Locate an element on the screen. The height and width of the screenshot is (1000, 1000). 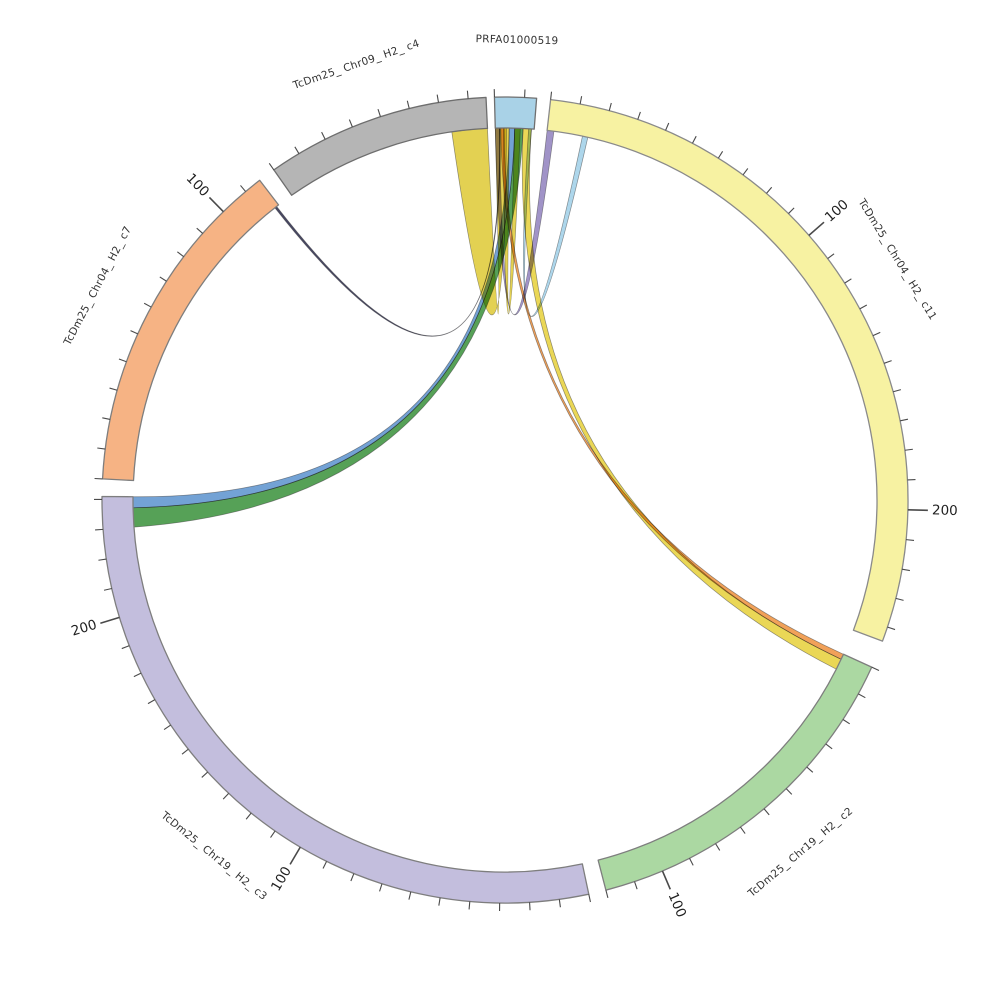
segment-arc-c7 is located at coordinates (190, 330).